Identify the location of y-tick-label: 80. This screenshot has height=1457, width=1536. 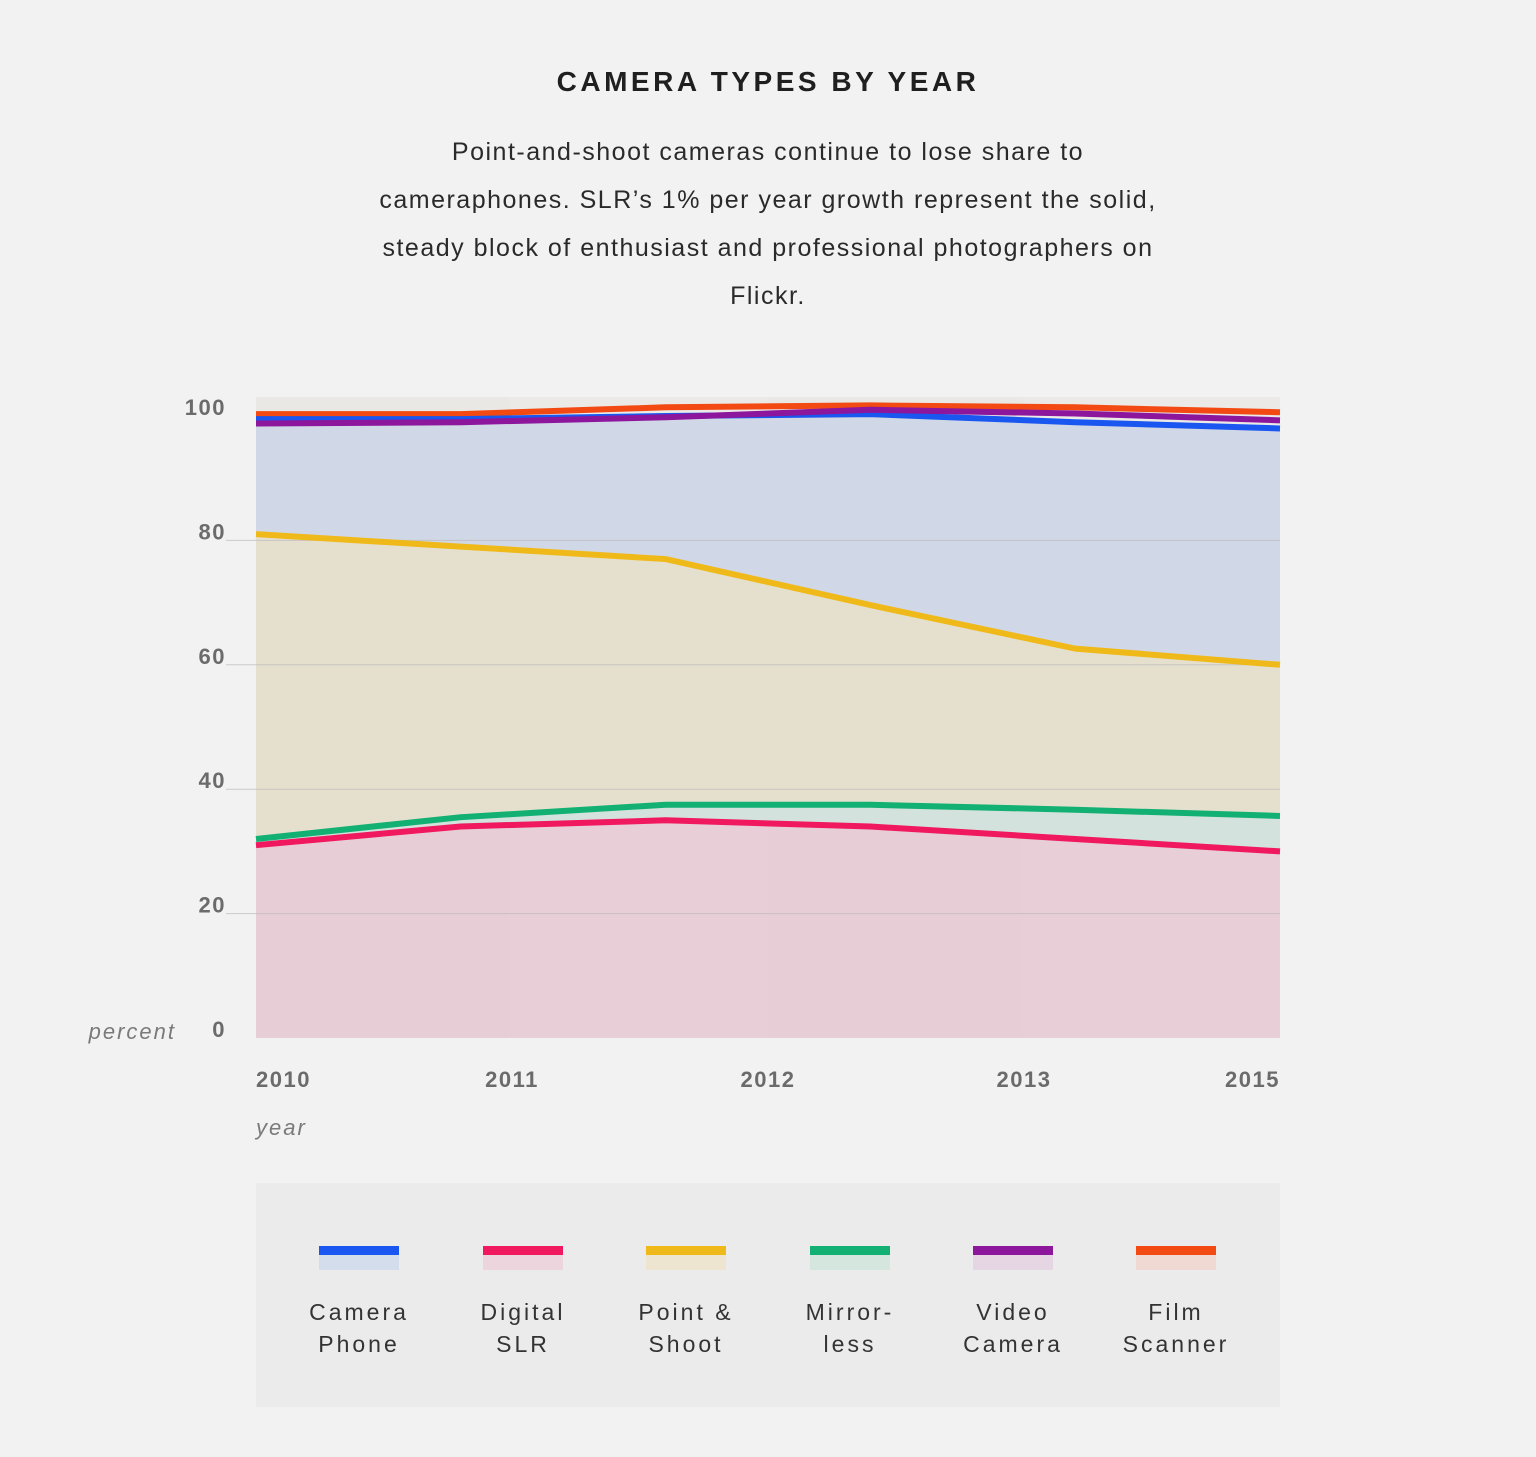
(212, 531).